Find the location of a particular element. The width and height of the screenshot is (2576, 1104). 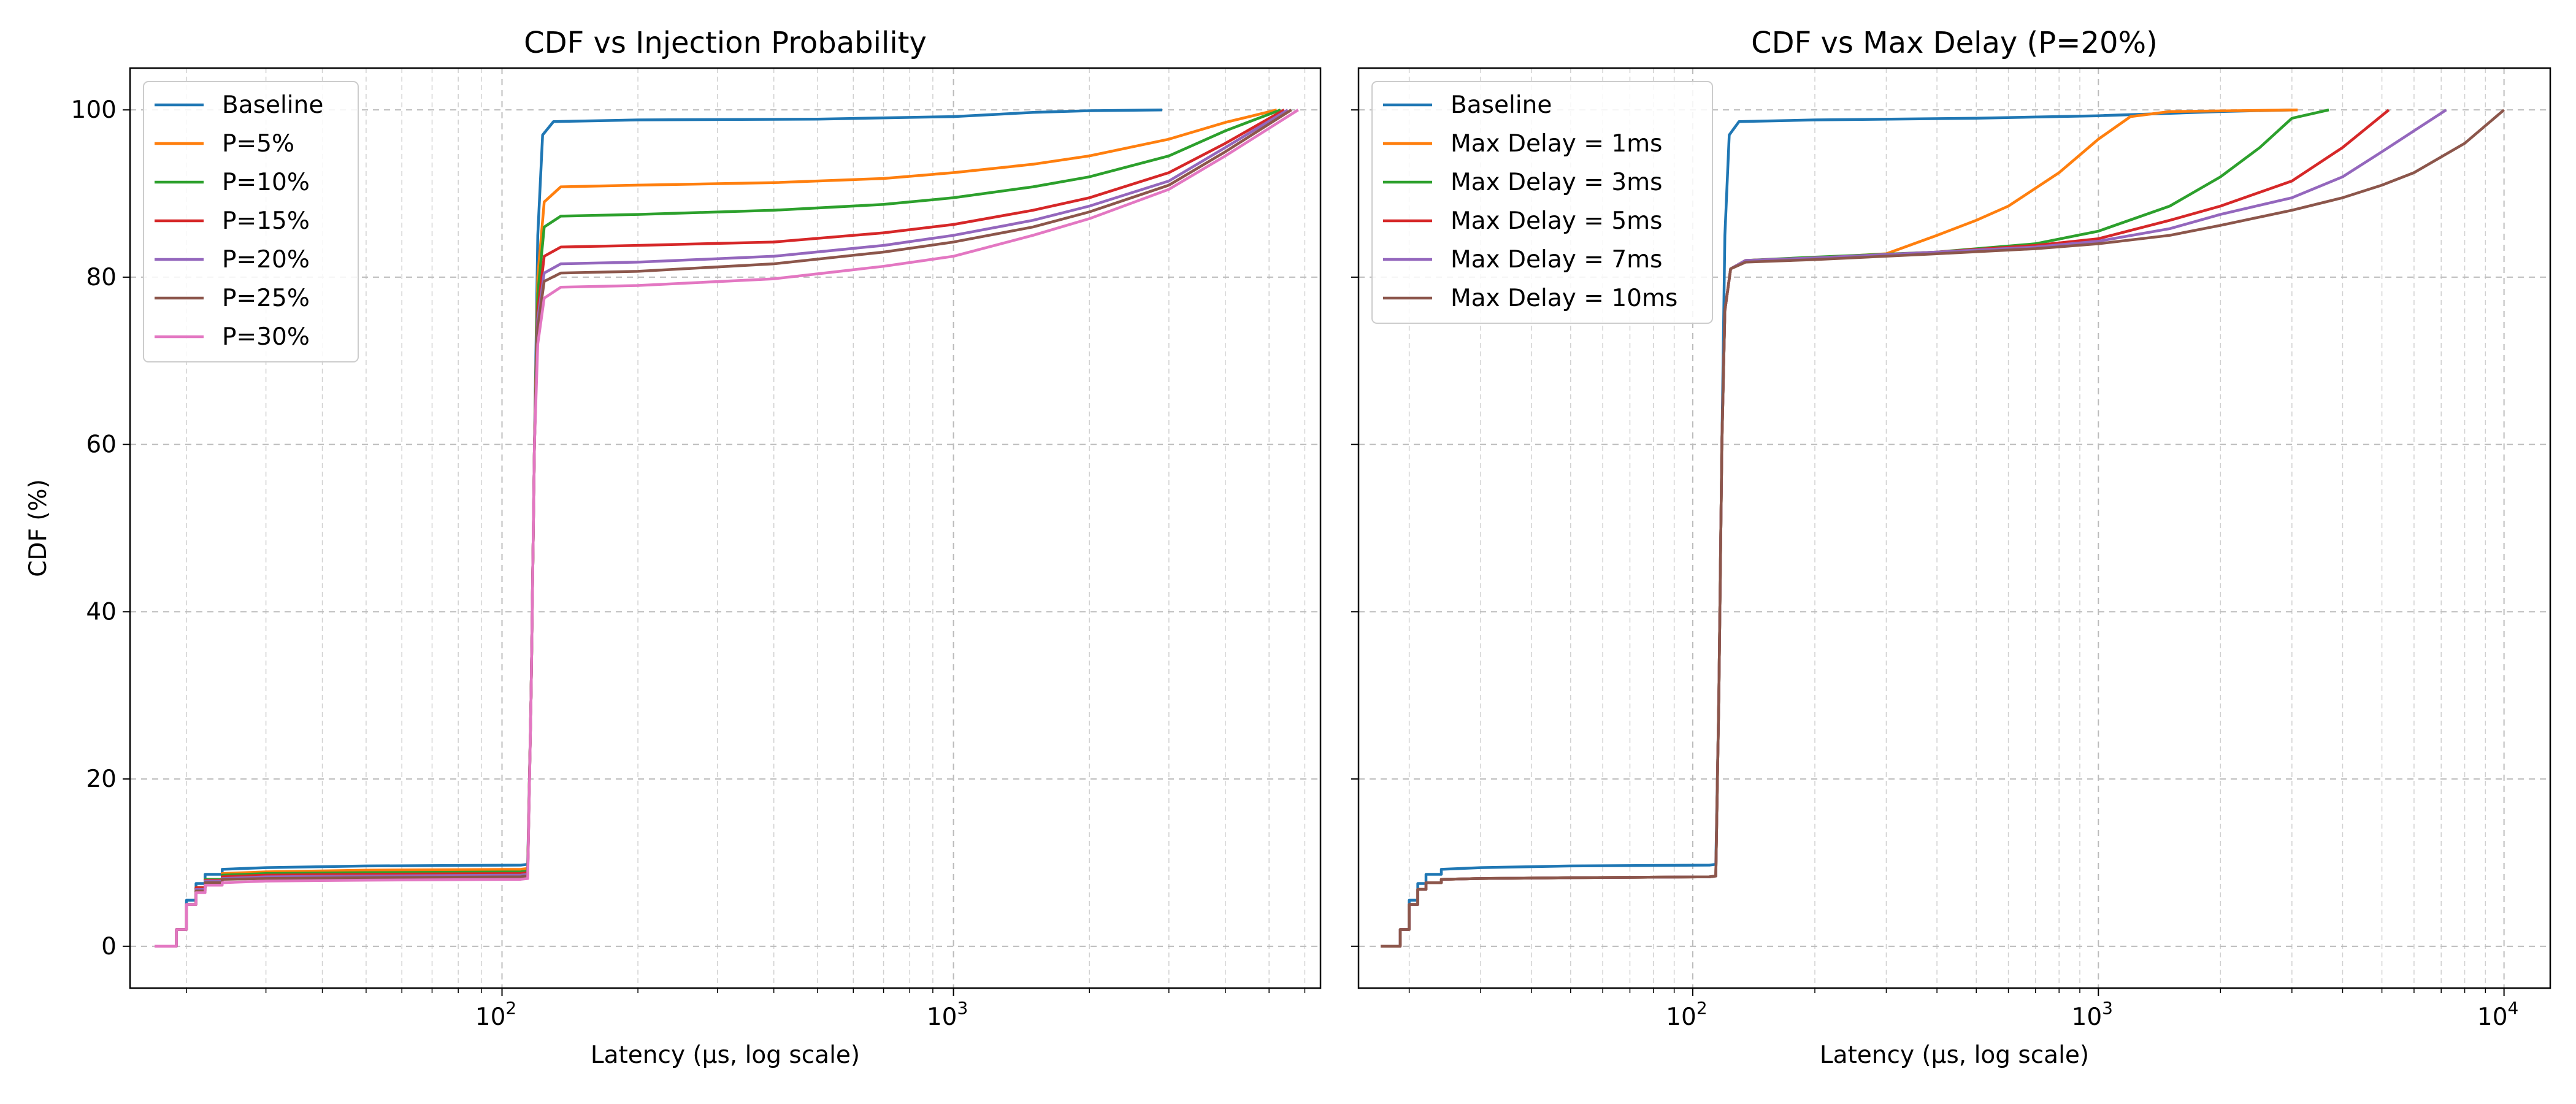

legend-label: Max Delay = 3ms is located at coordinates (1556, 182).